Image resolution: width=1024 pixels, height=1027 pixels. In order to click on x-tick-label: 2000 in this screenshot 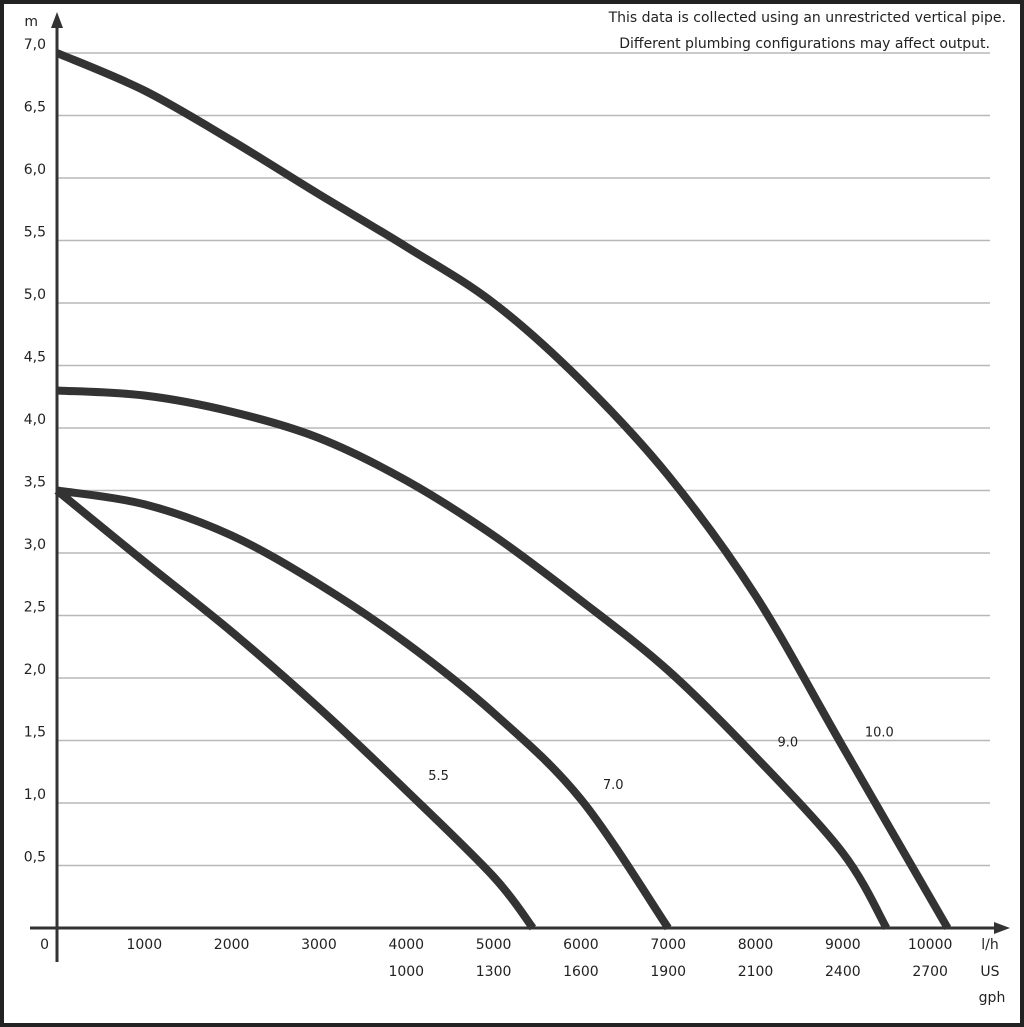, I will do `click(232, 945)`.